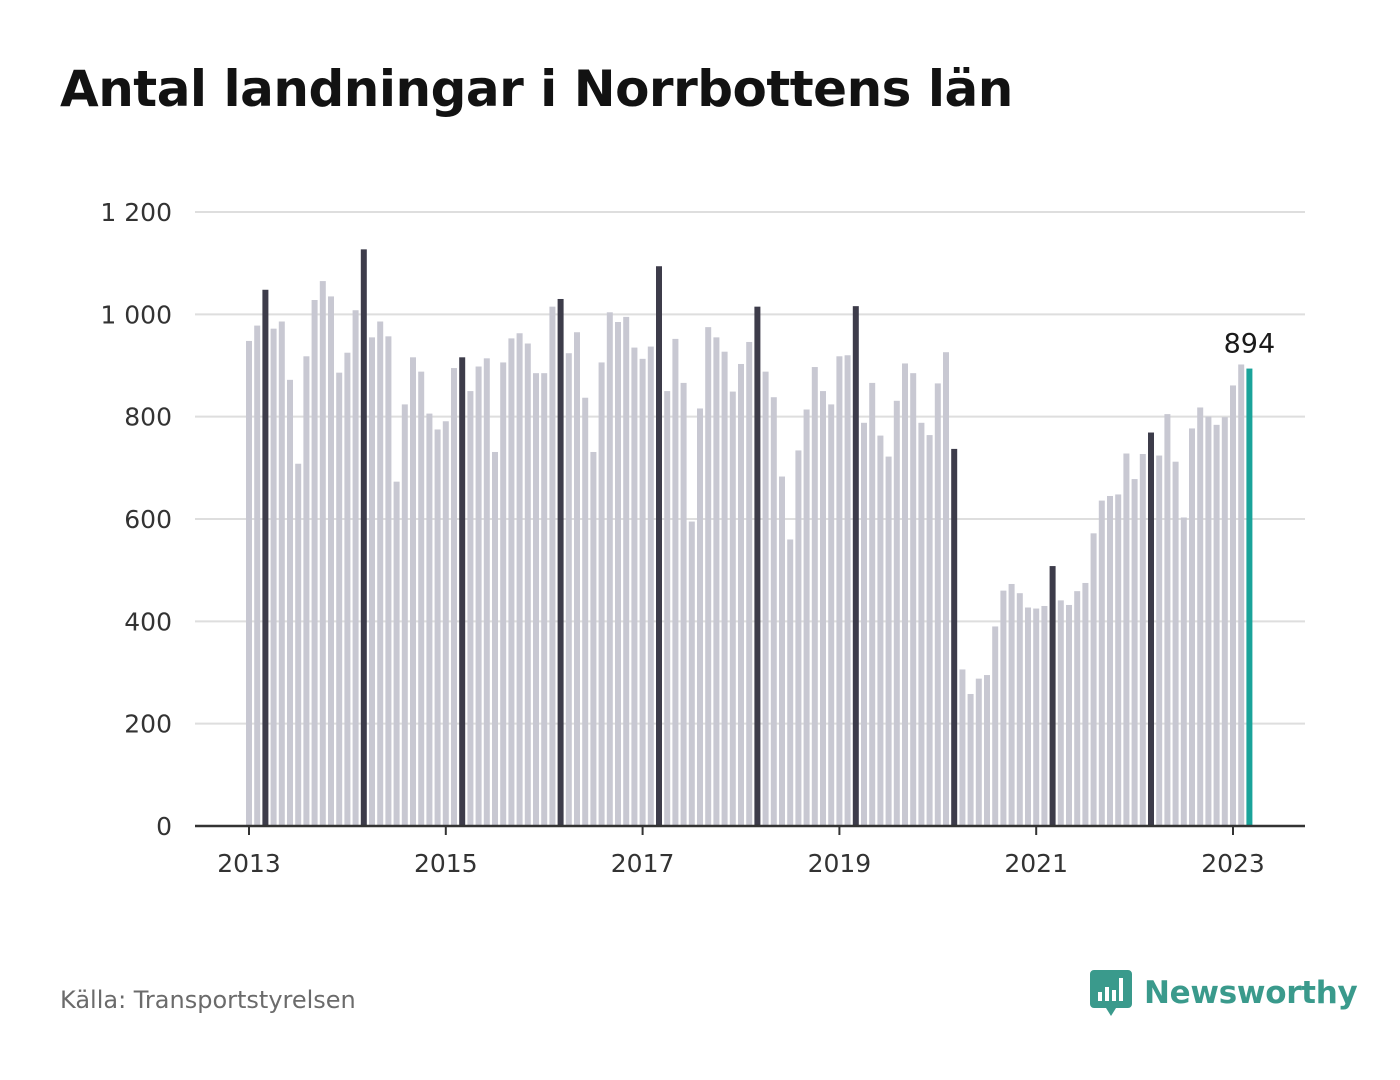 This screenshot has width=1400, height=1080. What do you see at coordinates (136, 314) in the screenshot?
I see `y-tick-label: 1 000` at bounding box center [136, 314].